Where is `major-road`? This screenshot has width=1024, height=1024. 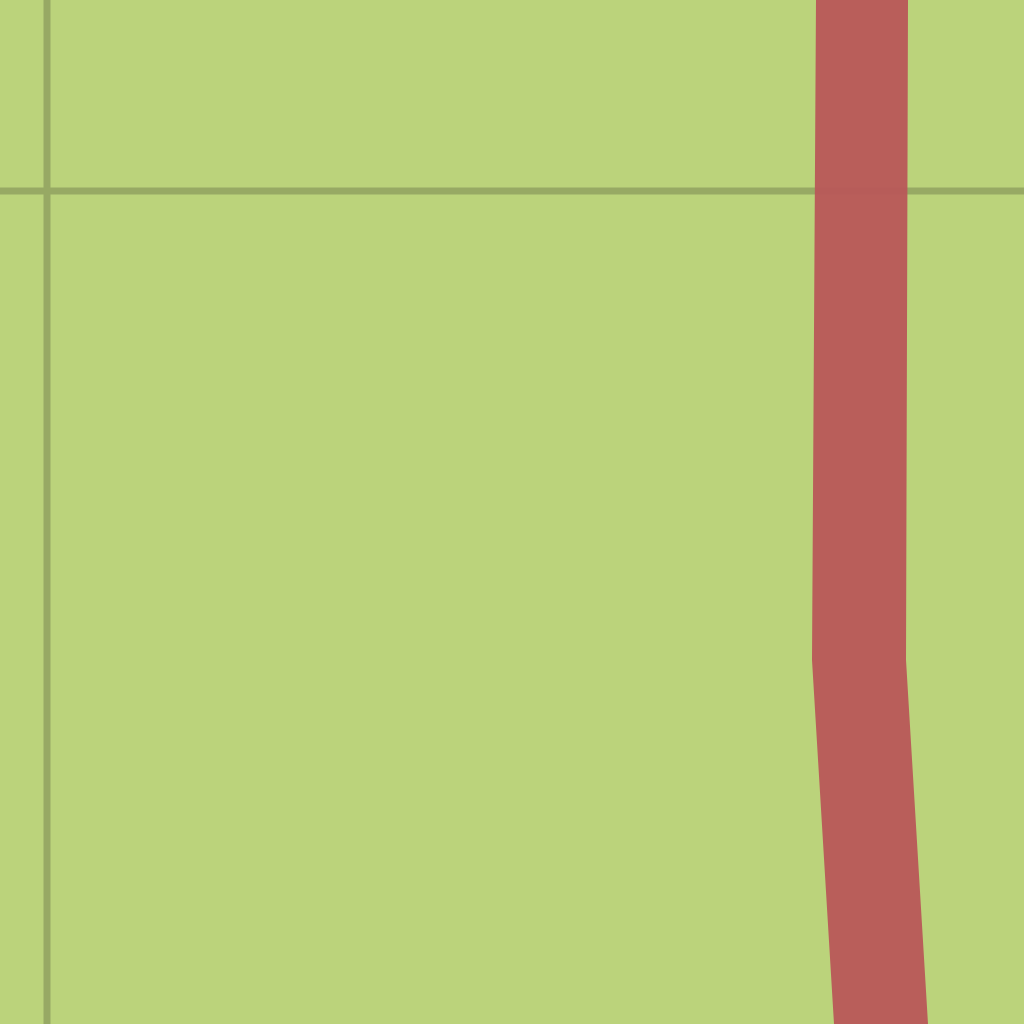
major-road is located at coordinates (870, 512).